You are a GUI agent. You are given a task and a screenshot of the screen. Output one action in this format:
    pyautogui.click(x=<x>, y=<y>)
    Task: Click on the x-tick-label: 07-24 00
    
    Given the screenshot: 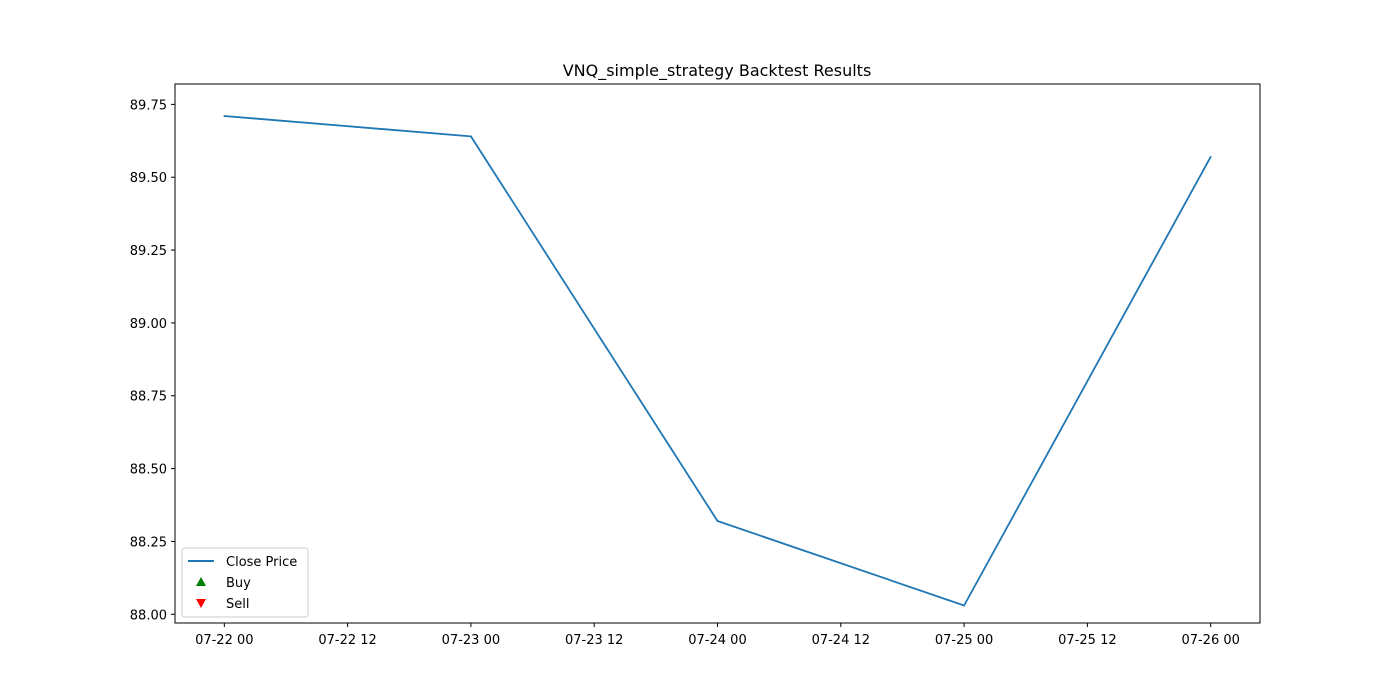 What is the action you would take?
    pyautogui.click(x=717, y=640)
    